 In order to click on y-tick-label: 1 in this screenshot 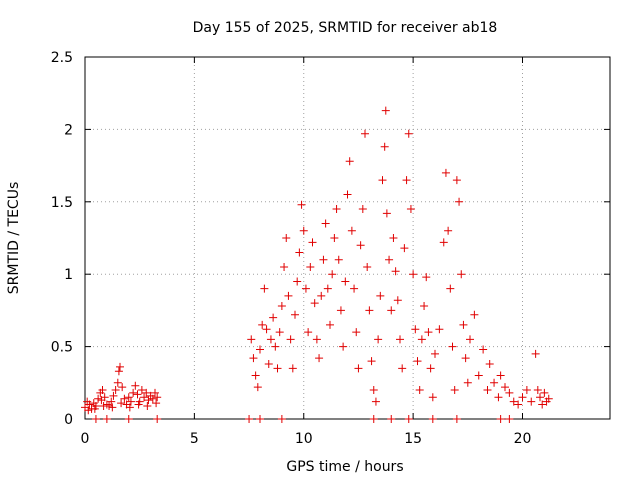, I will do `click(68, 275)`.